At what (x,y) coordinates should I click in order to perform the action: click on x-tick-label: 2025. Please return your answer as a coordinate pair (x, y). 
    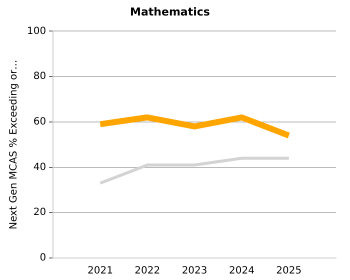
    Looking at the image, I should click on (289, 271).